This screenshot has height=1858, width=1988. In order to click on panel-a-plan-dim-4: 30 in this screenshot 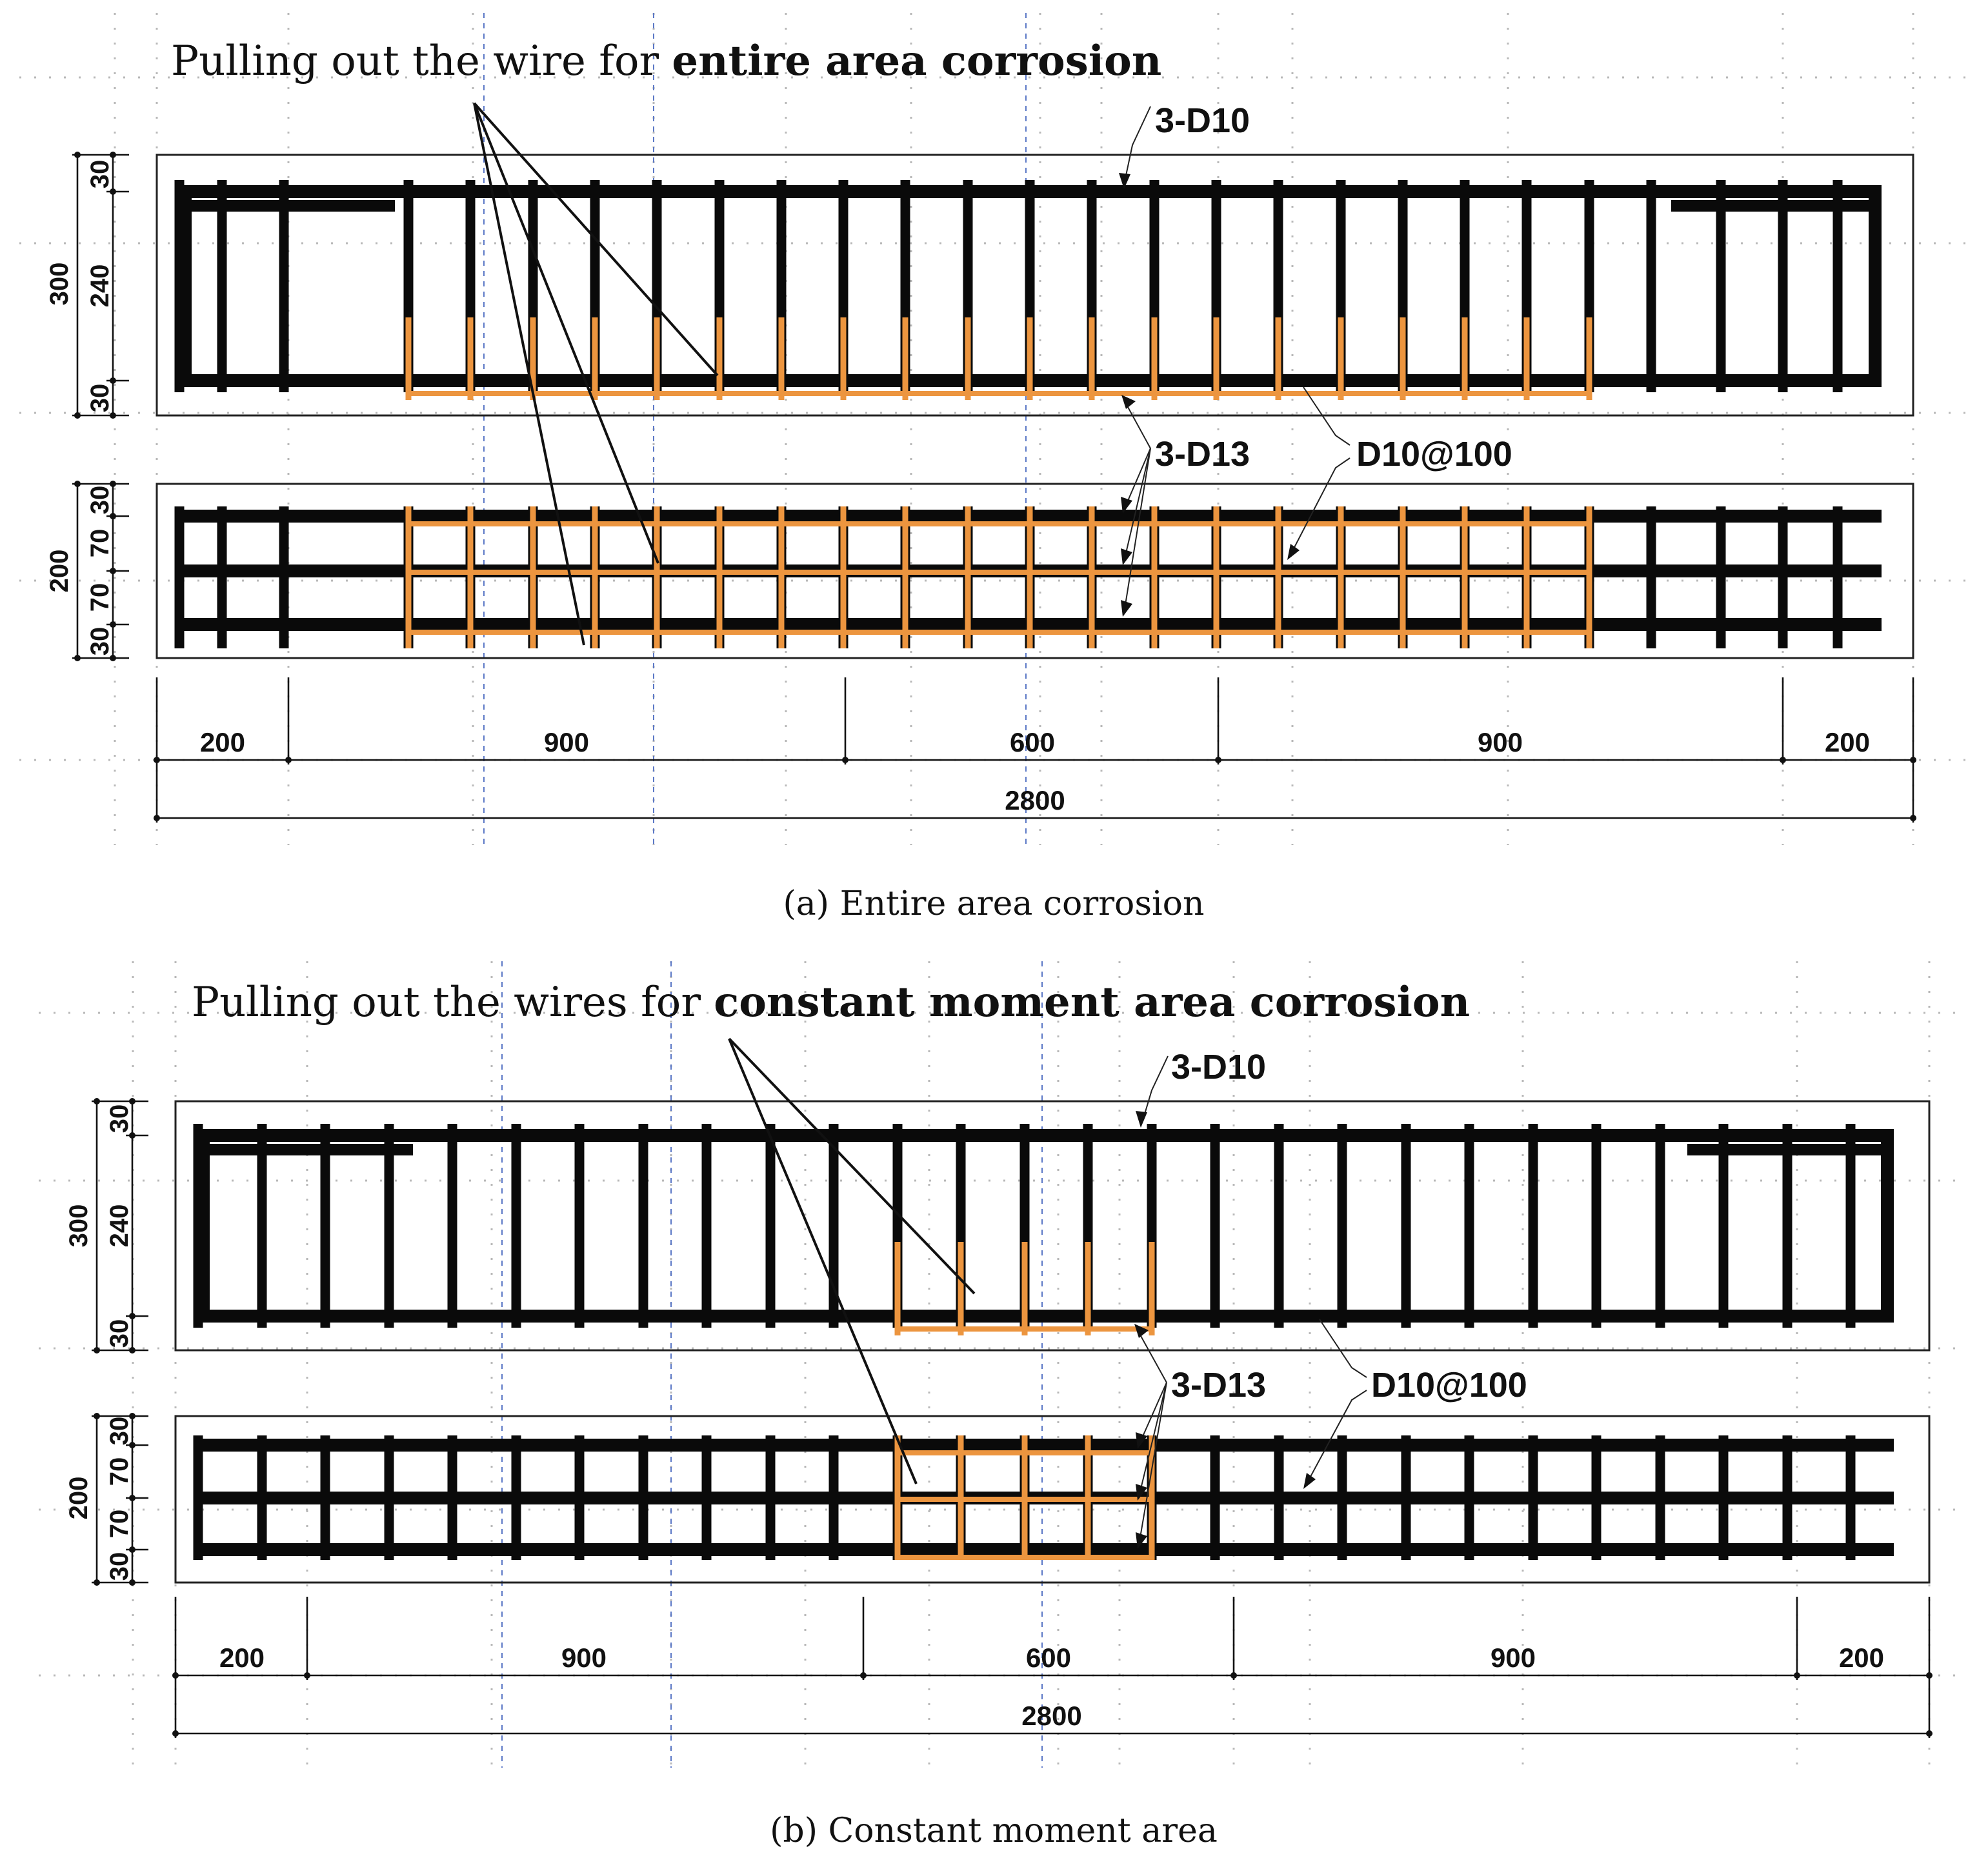, I will do `click(100, 641)`.